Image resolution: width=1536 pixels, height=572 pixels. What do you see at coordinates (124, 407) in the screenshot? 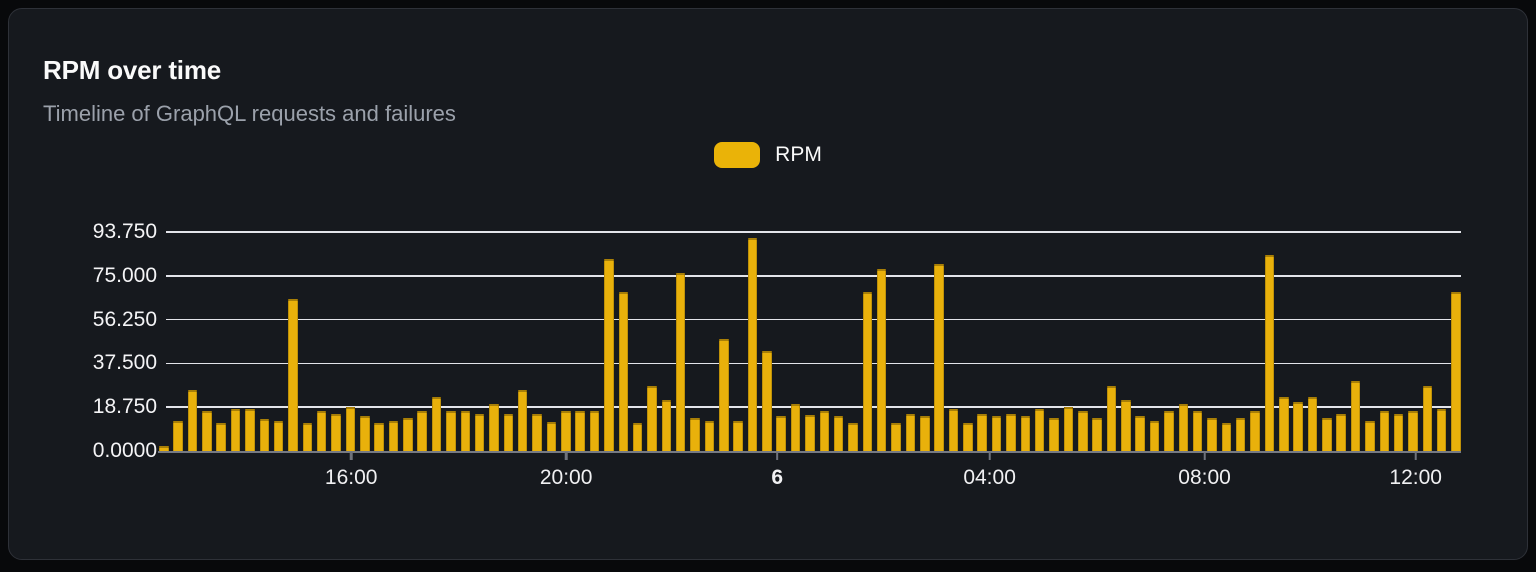
I see `y-axis-tick-label: 18.750` at bounding box center [124, 407].